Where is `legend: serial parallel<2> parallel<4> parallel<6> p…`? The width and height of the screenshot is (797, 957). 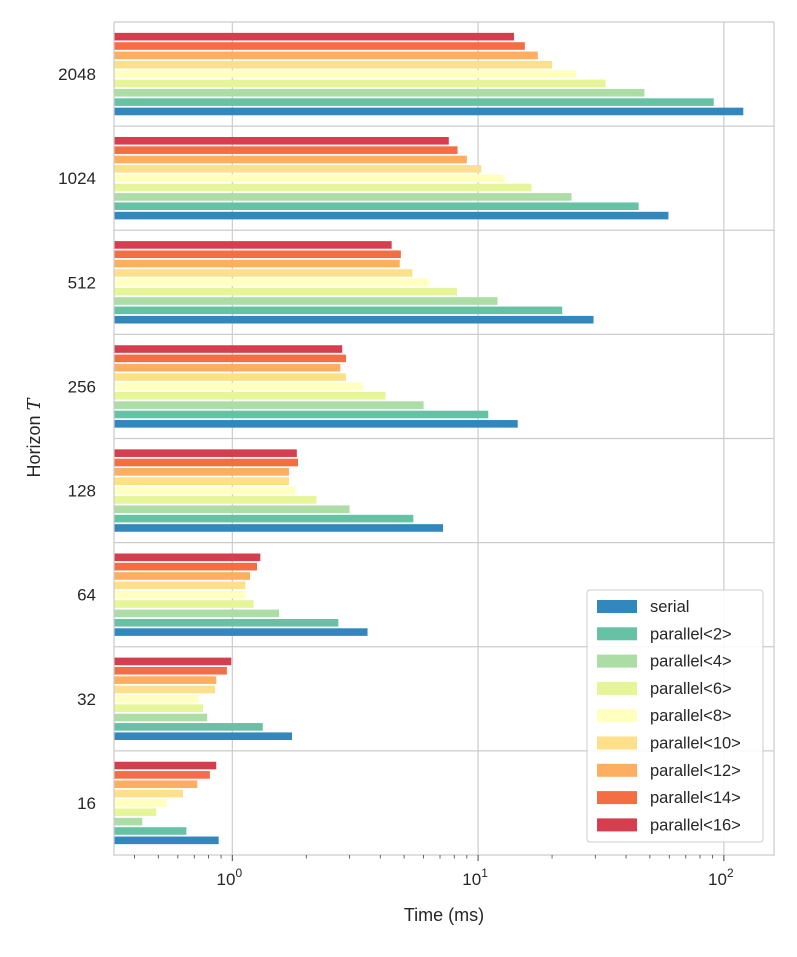
legend: serial parallel<2> parallel<4> parallel<6> p… is located at coordinates (675, 716).